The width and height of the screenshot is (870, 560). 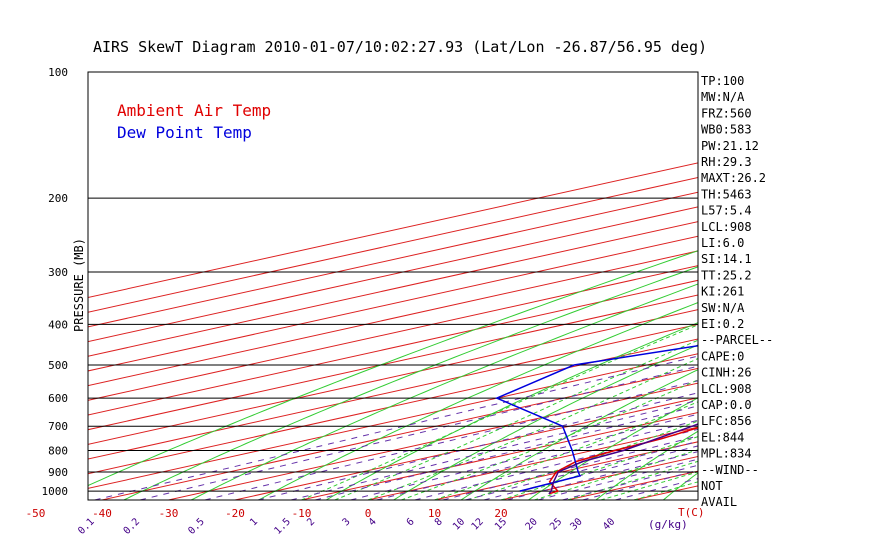 I want to click on pressure-tick-label: 1000, so click(x=55, y=491).